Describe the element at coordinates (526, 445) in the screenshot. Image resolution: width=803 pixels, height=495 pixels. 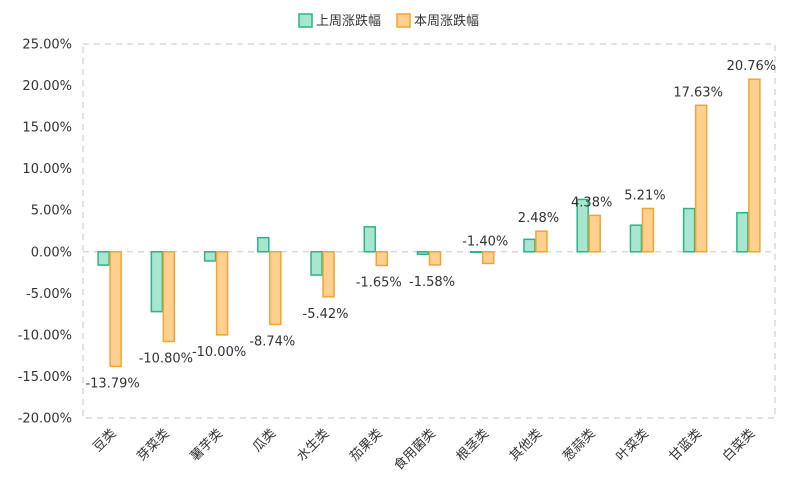
I see `category-label: 其他类` at that location.